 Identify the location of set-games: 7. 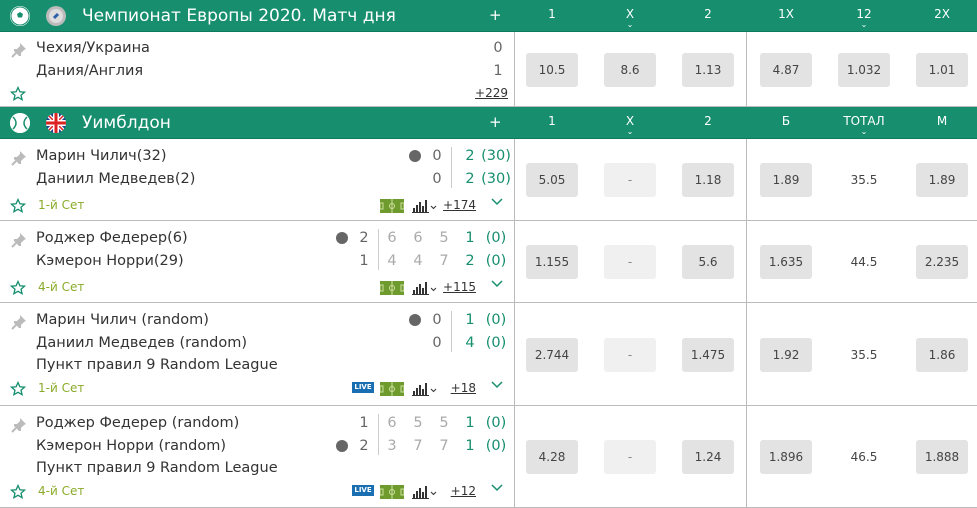
(444, 446).